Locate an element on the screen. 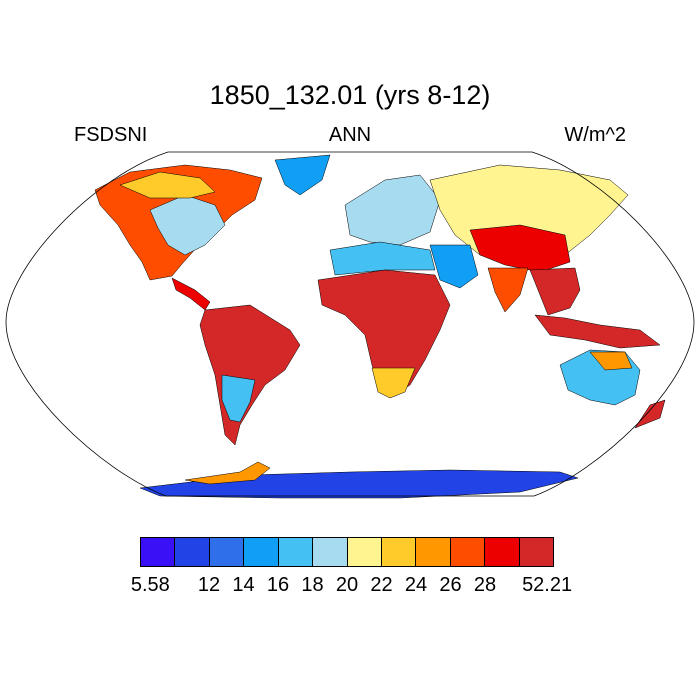  australia-north is located at coordinates (611, 361).